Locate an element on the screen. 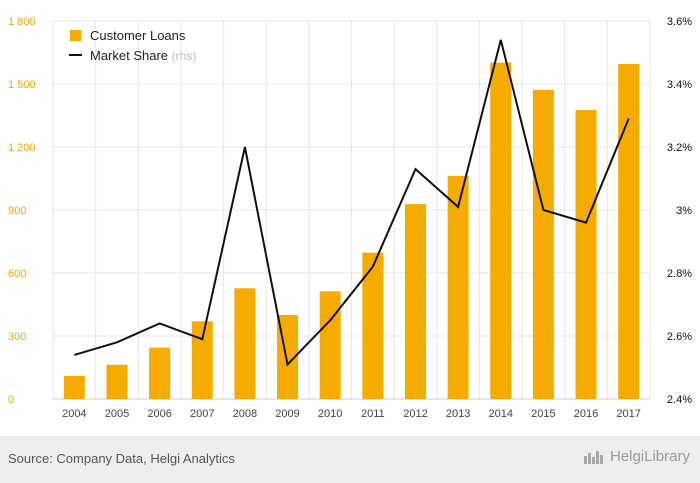  x-tick-label: 2014 is located at coordinates (501, 414).